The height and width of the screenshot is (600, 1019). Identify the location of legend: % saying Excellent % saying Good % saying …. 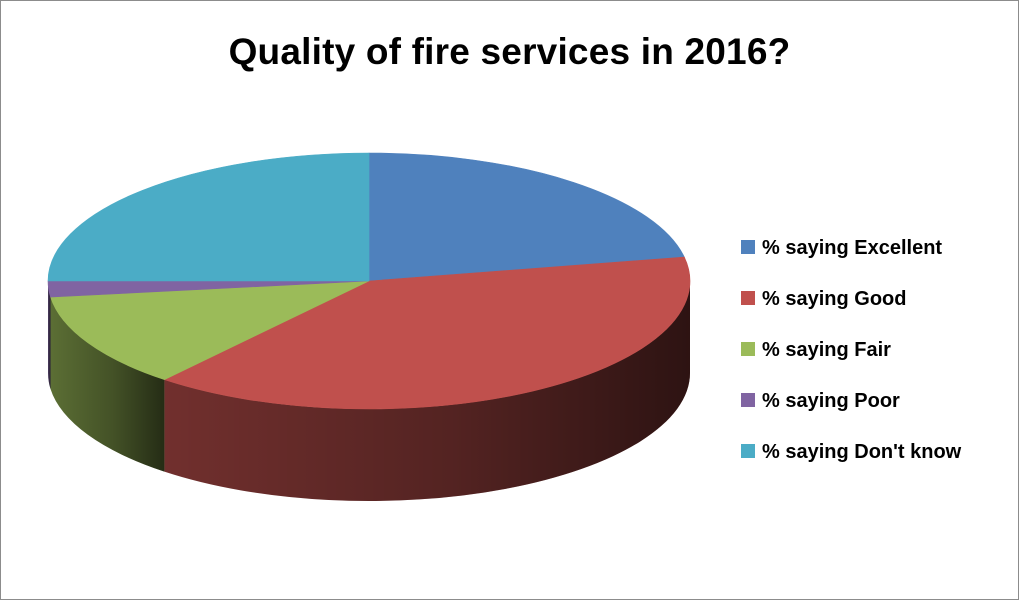
(851, 350).